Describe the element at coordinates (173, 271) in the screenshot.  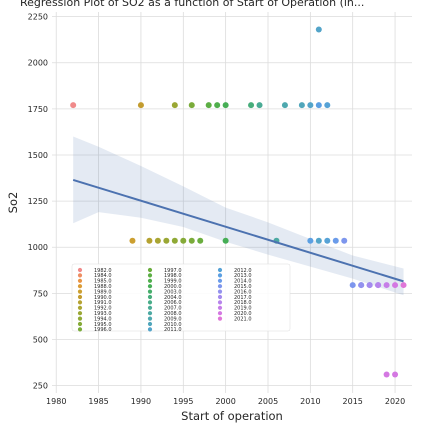
I see `legend-label: 1997.0` at that location.